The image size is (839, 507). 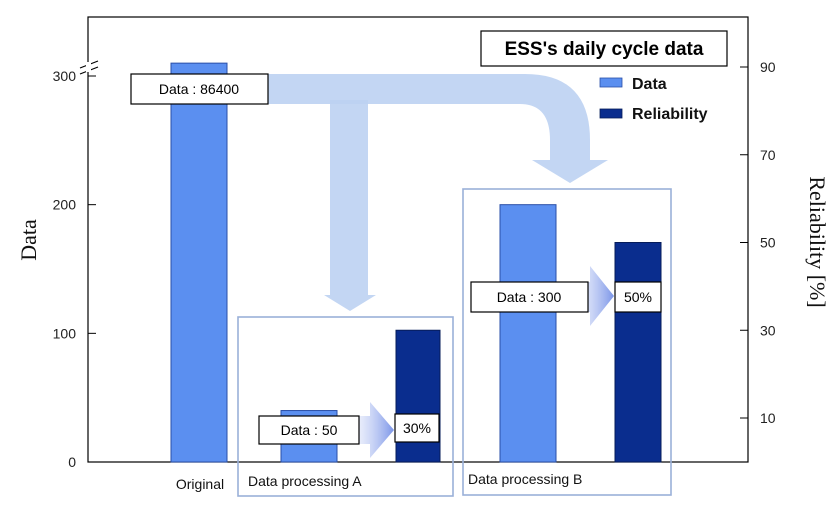 I want to click on svg-text: Data : 300, so click(x=529, y=297).